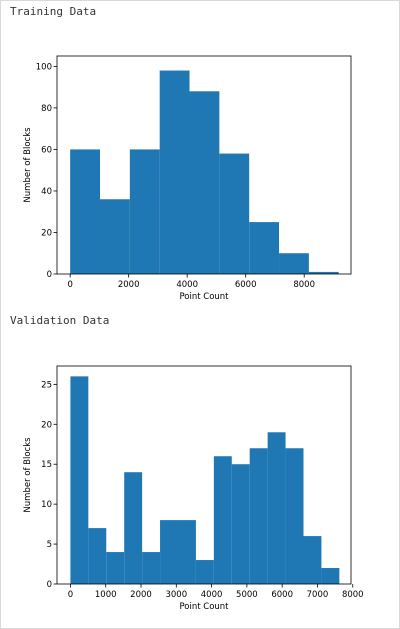 The height and width of the screenshot is (629, 400). What do you see at coordinates (46, 192) in the screenshot?
I see `y-tick-label: 40` at bounding box center [46, 192].